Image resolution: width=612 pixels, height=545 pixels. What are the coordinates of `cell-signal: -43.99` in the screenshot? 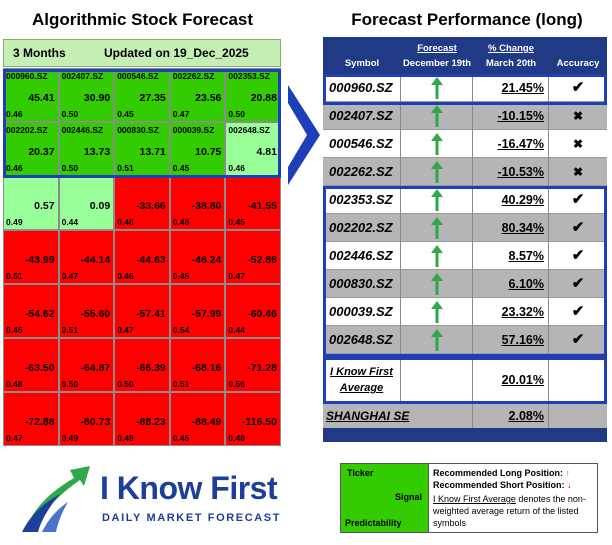 It's located at (39, 260).